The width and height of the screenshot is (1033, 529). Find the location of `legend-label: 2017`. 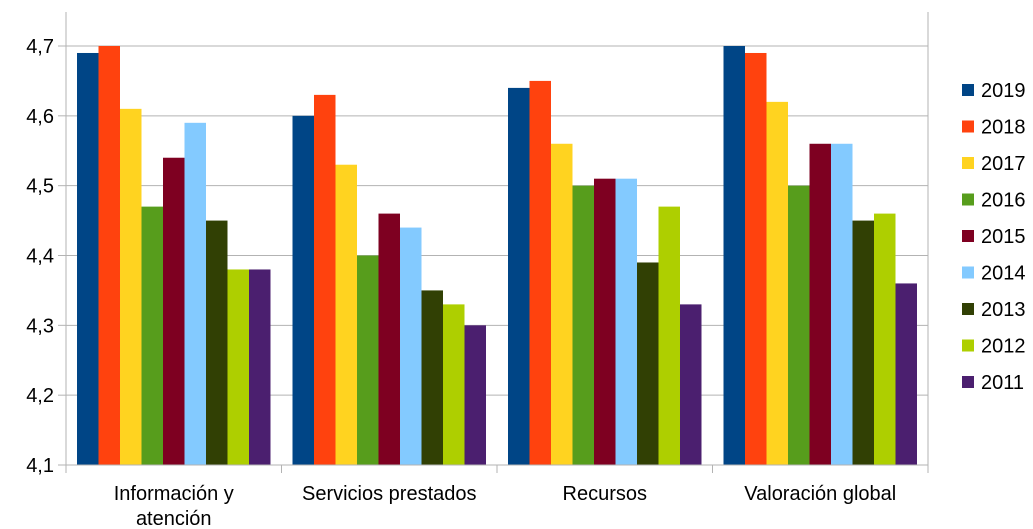

legend-label: 2017 is located at coordinates (1003, 164).